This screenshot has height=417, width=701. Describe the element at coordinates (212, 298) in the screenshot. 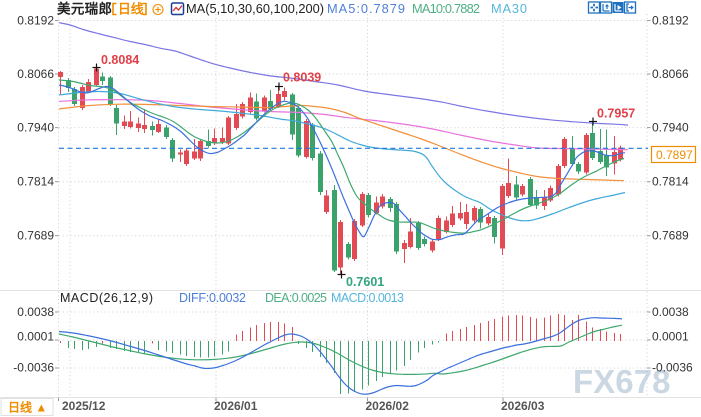

I see `svg-text: DIFF:0.0032` at that location.